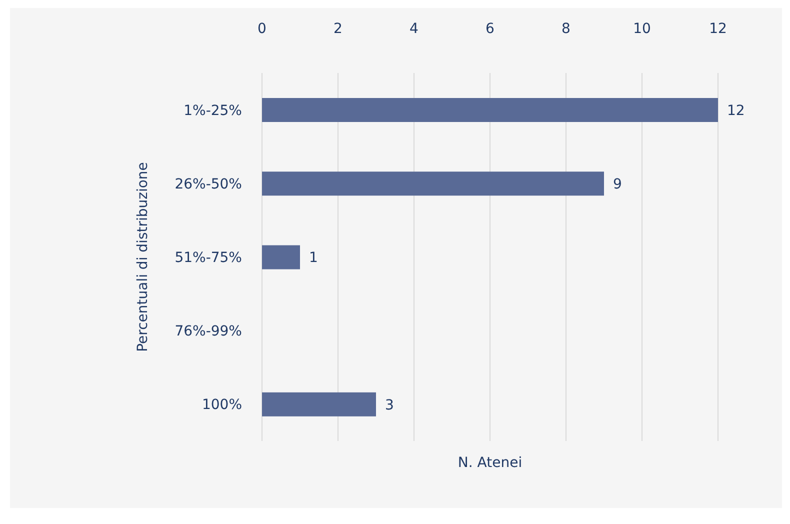  What do you see at coordinates (208, 332) in the screenshot?
I see `y-tick-label: 76%-99%` at bounding box center [208, 332].